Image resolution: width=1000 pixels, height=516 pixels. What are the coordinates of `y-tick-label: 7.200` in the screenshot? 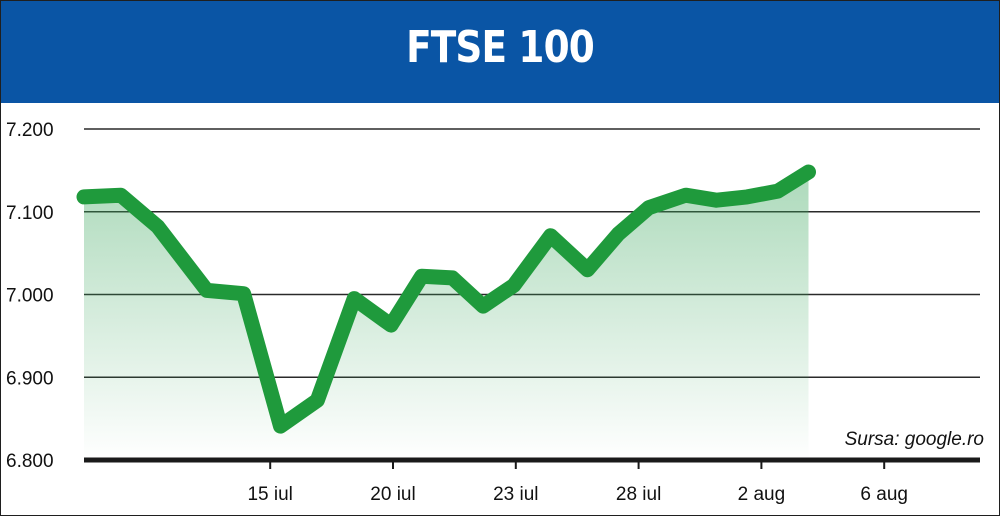 It's located at (30, 130).